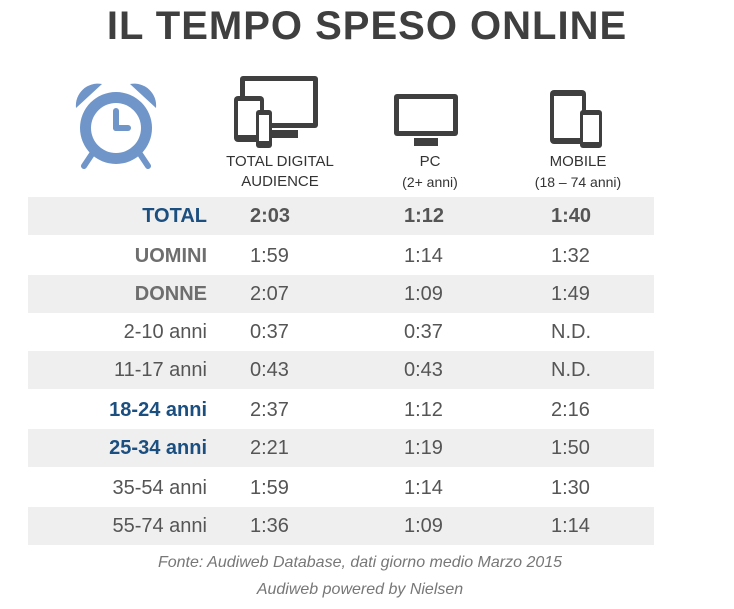 This screenshot has width=734, height=609. What do you see at coordinates (423, 448) in the screenshot?
I see `value-pc: 1:19` at bounding box center [423, 448].